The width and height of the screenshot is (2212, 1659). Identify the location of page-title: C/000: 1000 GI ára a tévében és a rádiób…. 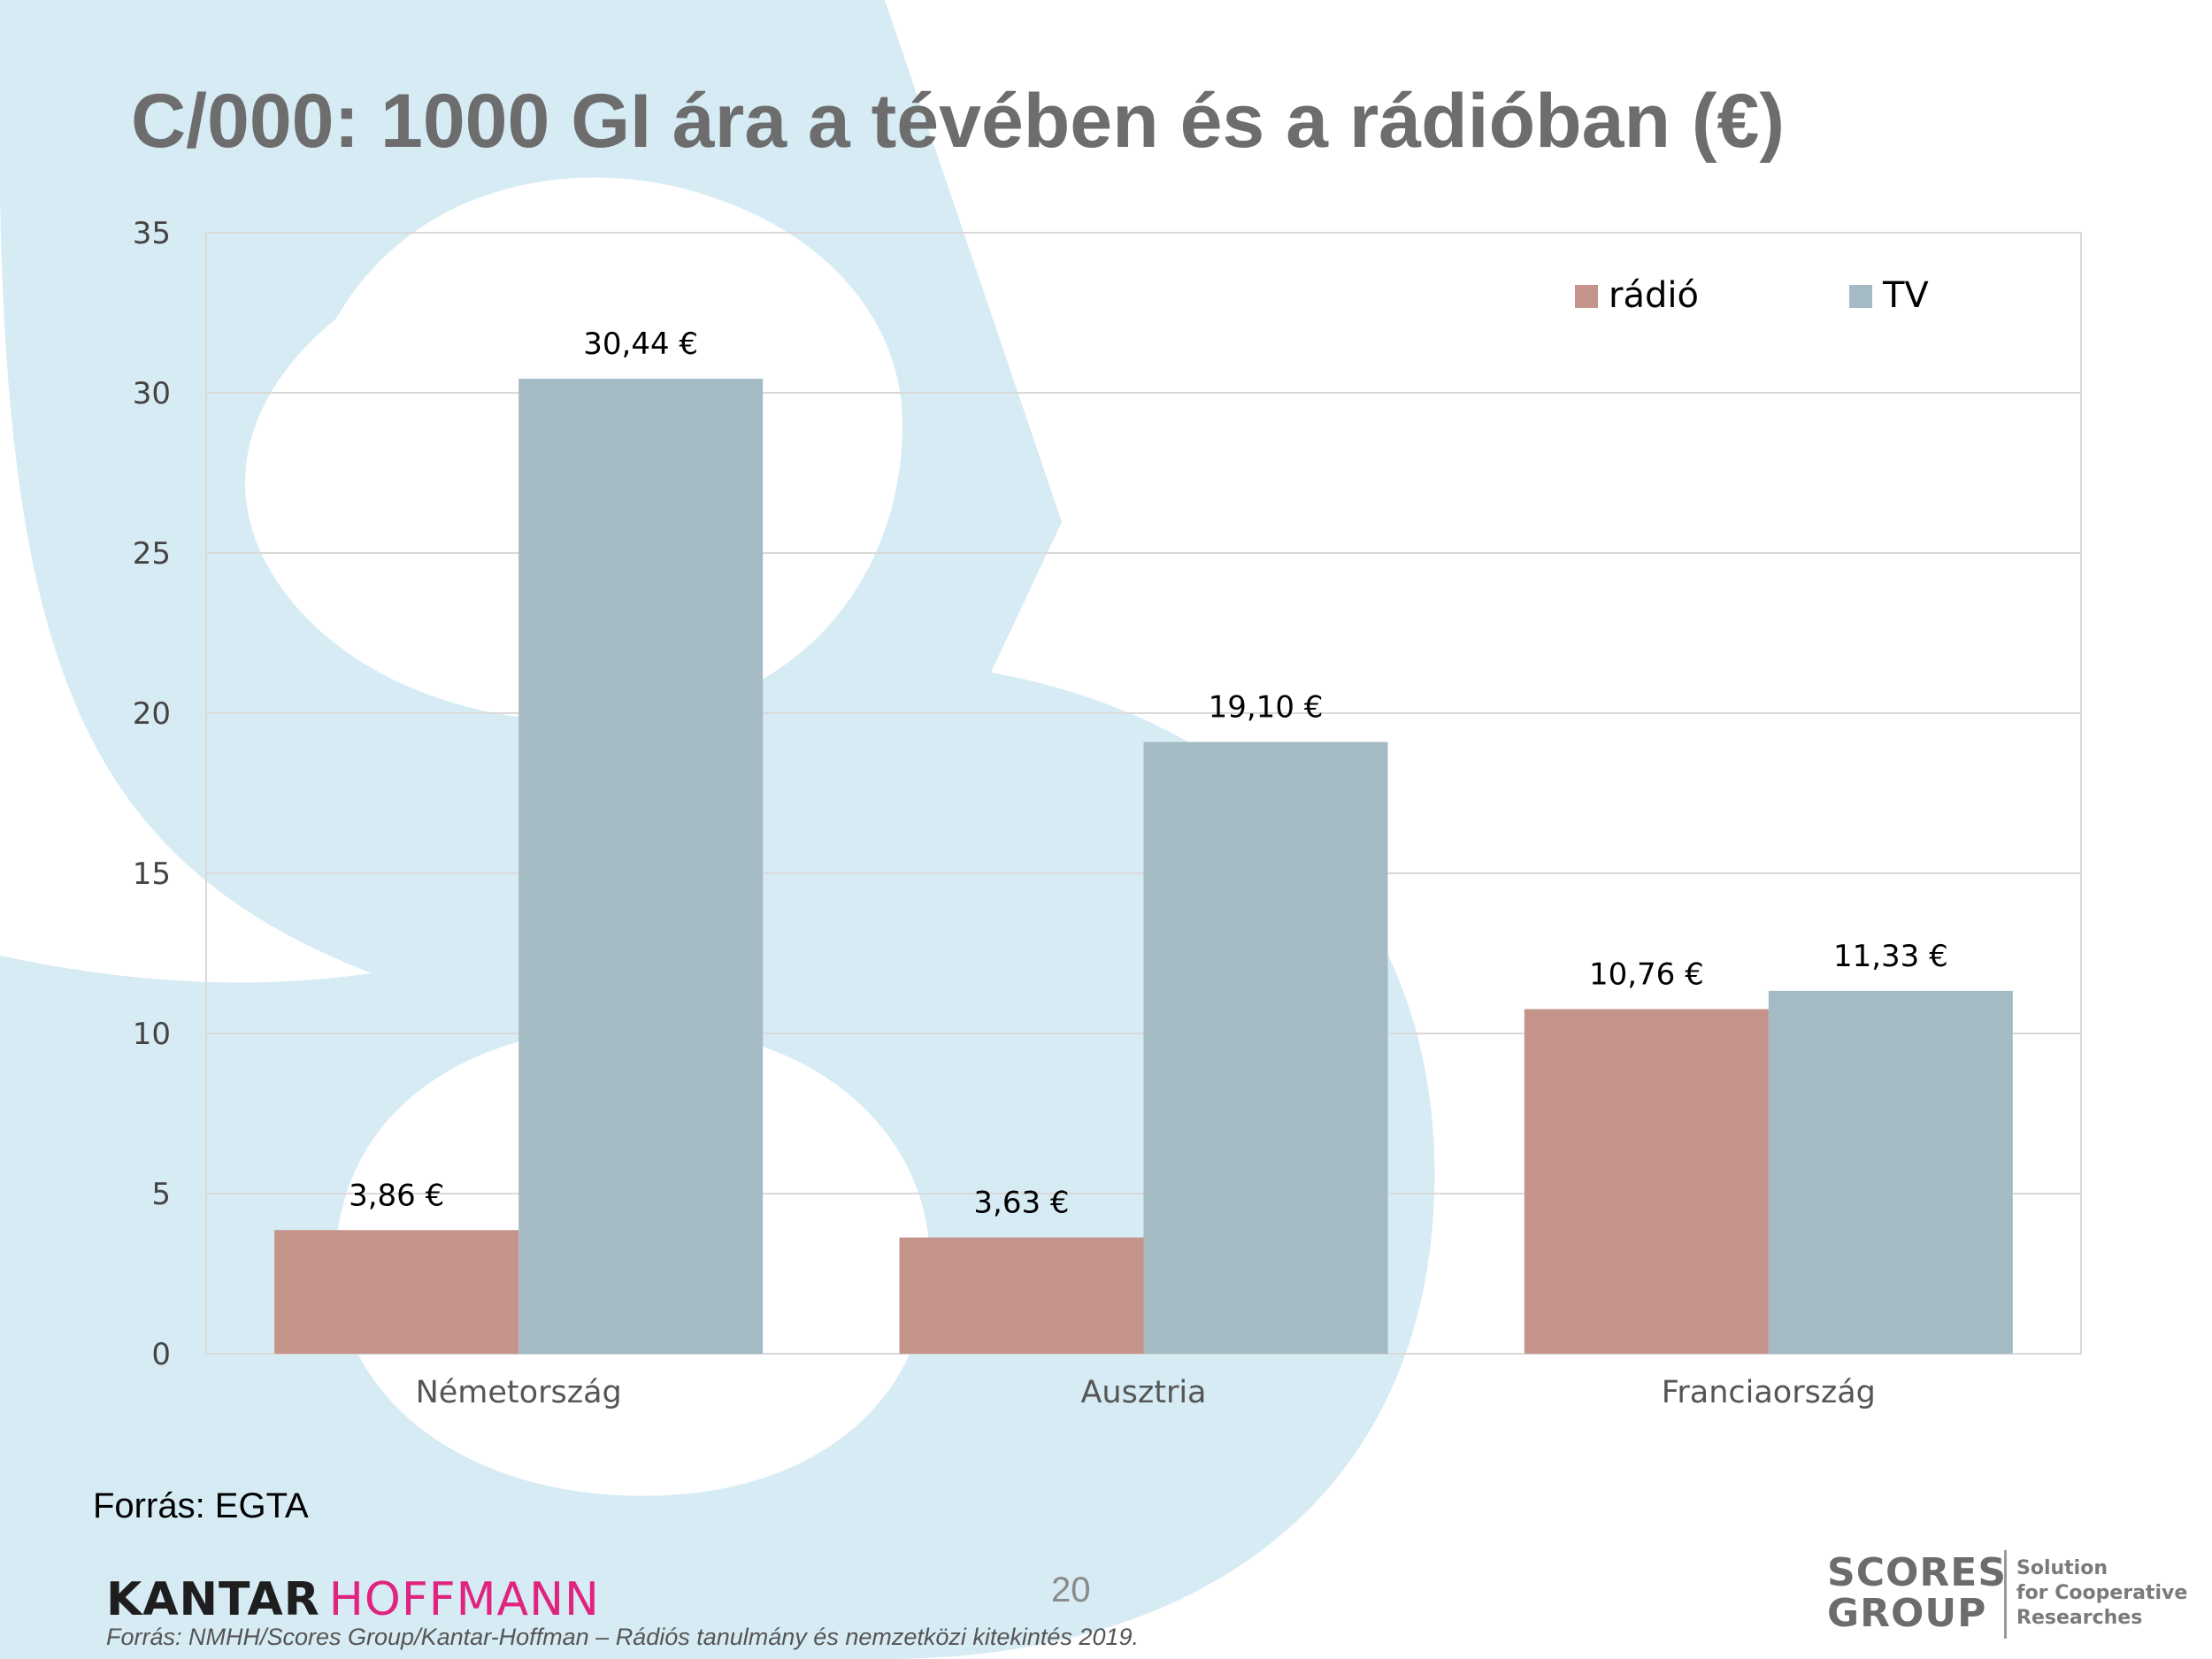
(958, 122).